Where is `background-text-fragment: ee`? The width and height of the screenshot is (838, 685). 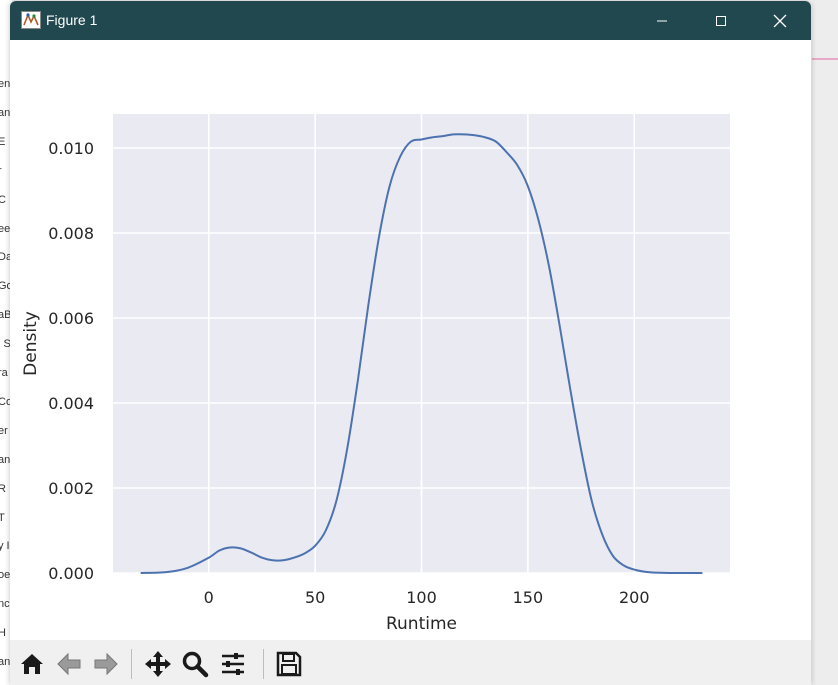 background-text-fragment: ee is located at coordinates (5, 228).